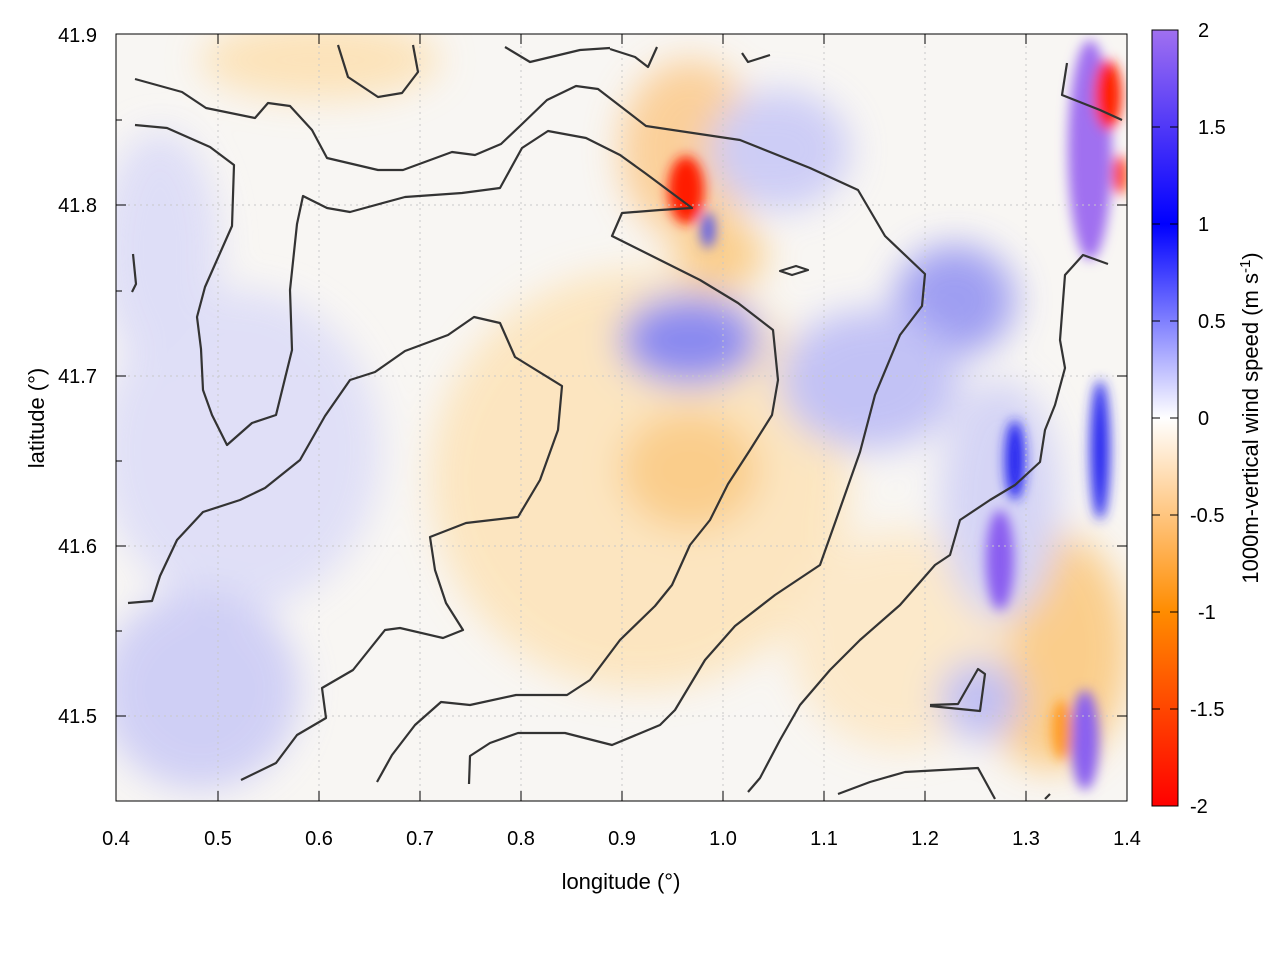  What do you see at coordinates (1203, 419) in the screenshot?
I see `colorbar-tick-label: 0` at bounding box center [1203, 419].